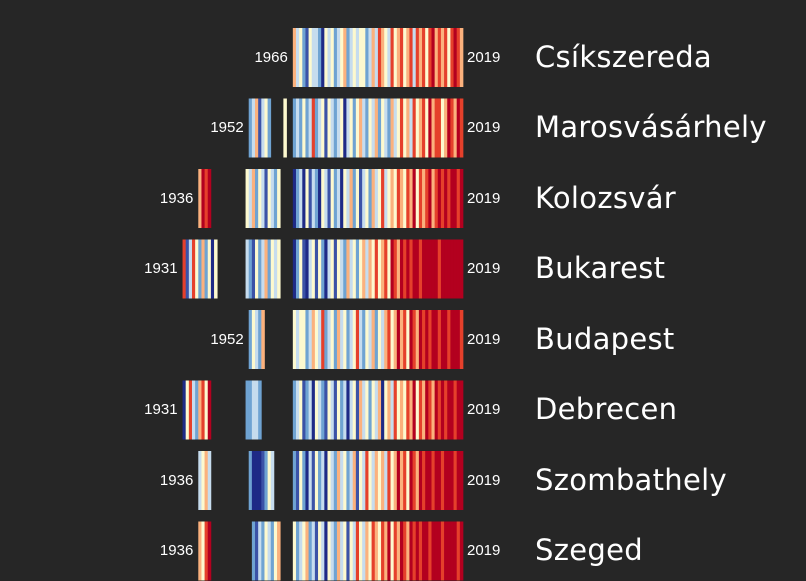 This screenshot has height=581, width=806. I want to click on stripe-2015, so click(449, 480).